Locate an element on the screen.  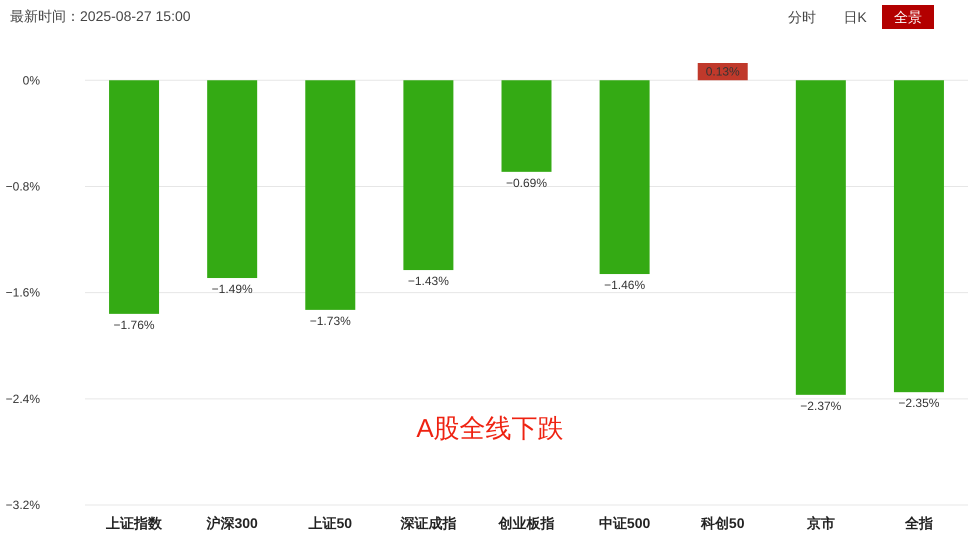
data-label: −0.69% is located at coordinates (527, 183).